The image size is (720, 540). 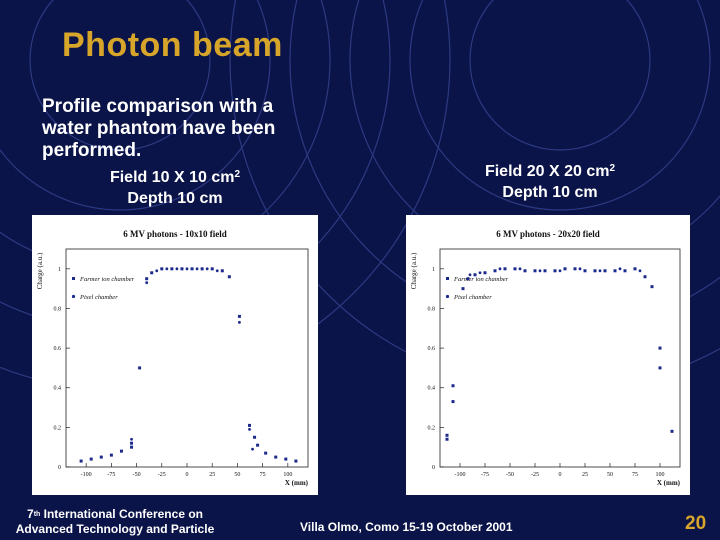 What do you see at coordinates (175, 188) in the screenshot?
I see `left-field-caption: Field 10 X 10 cm2 Depth 10 cm` at bounding box center [175, 188].